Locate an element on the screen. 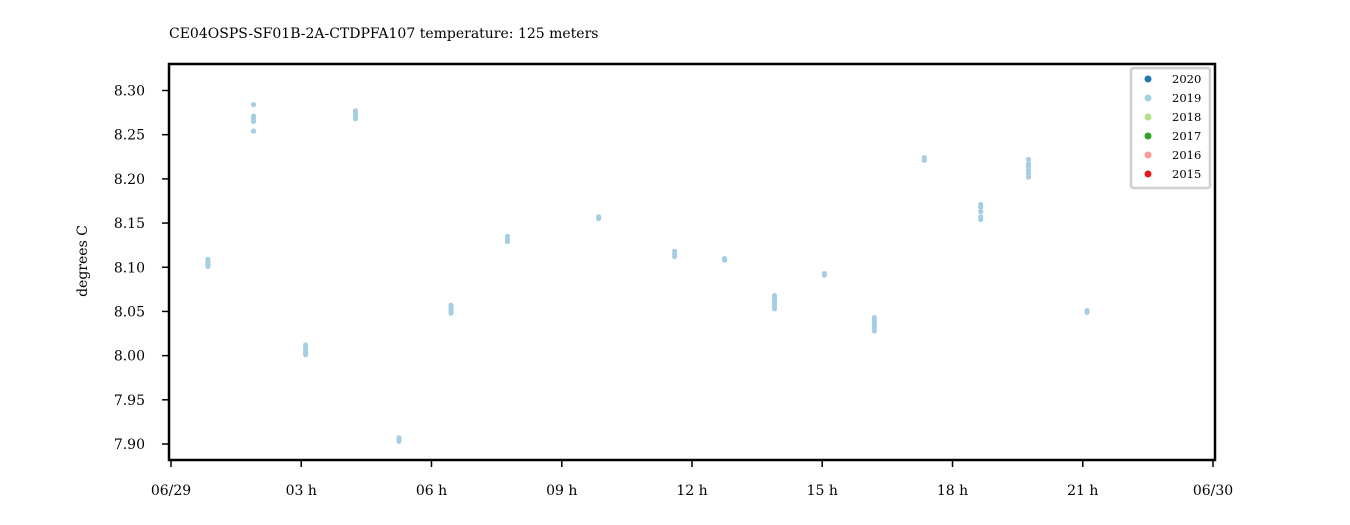 The height and width of the screenshot is (525, 1350). x-tick-label: 21 h is located at coordinates (1082, 491).